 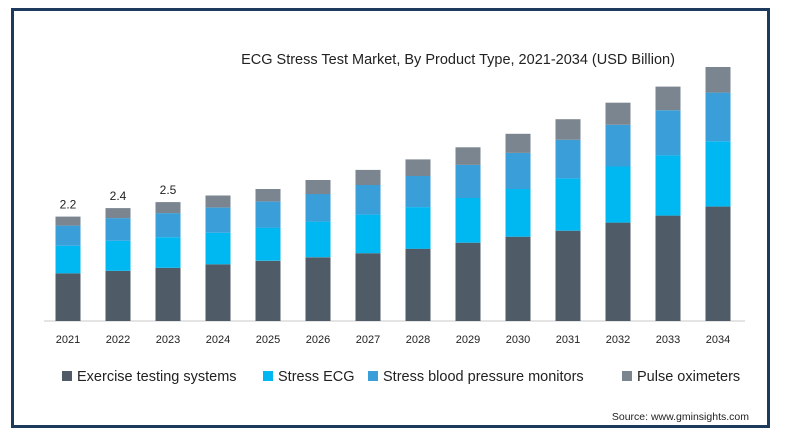 What do you see at coordinates (318, 340) in the screenshot?
I see `x-tick-label-2026: 2026` at bounding box center [318, 340].